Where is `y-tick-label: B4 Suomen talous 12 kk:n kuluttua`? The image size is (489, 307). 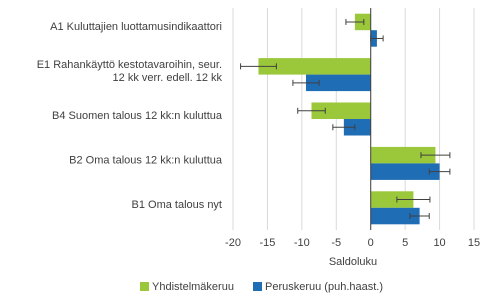
y-tick-label: B4 Suomen talous 12 kk:n kuluttua is located at coordinates (137, 116).